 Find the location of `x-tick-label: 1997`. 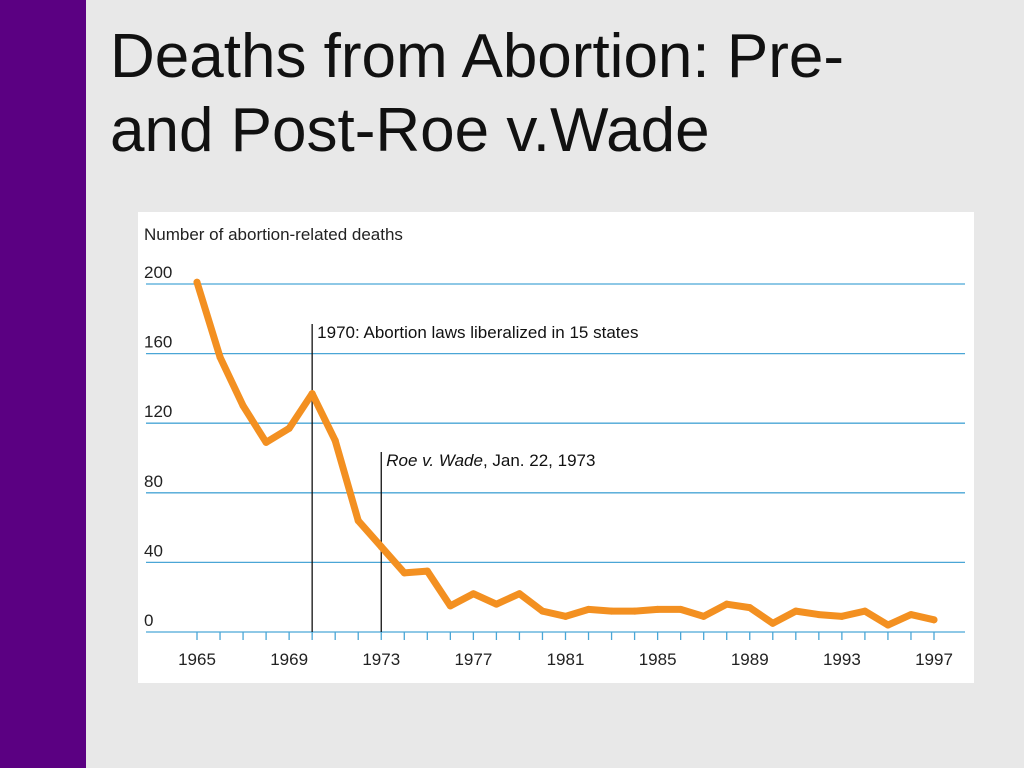

x-tick-label: 1997 is located at coordinates (934, 659).